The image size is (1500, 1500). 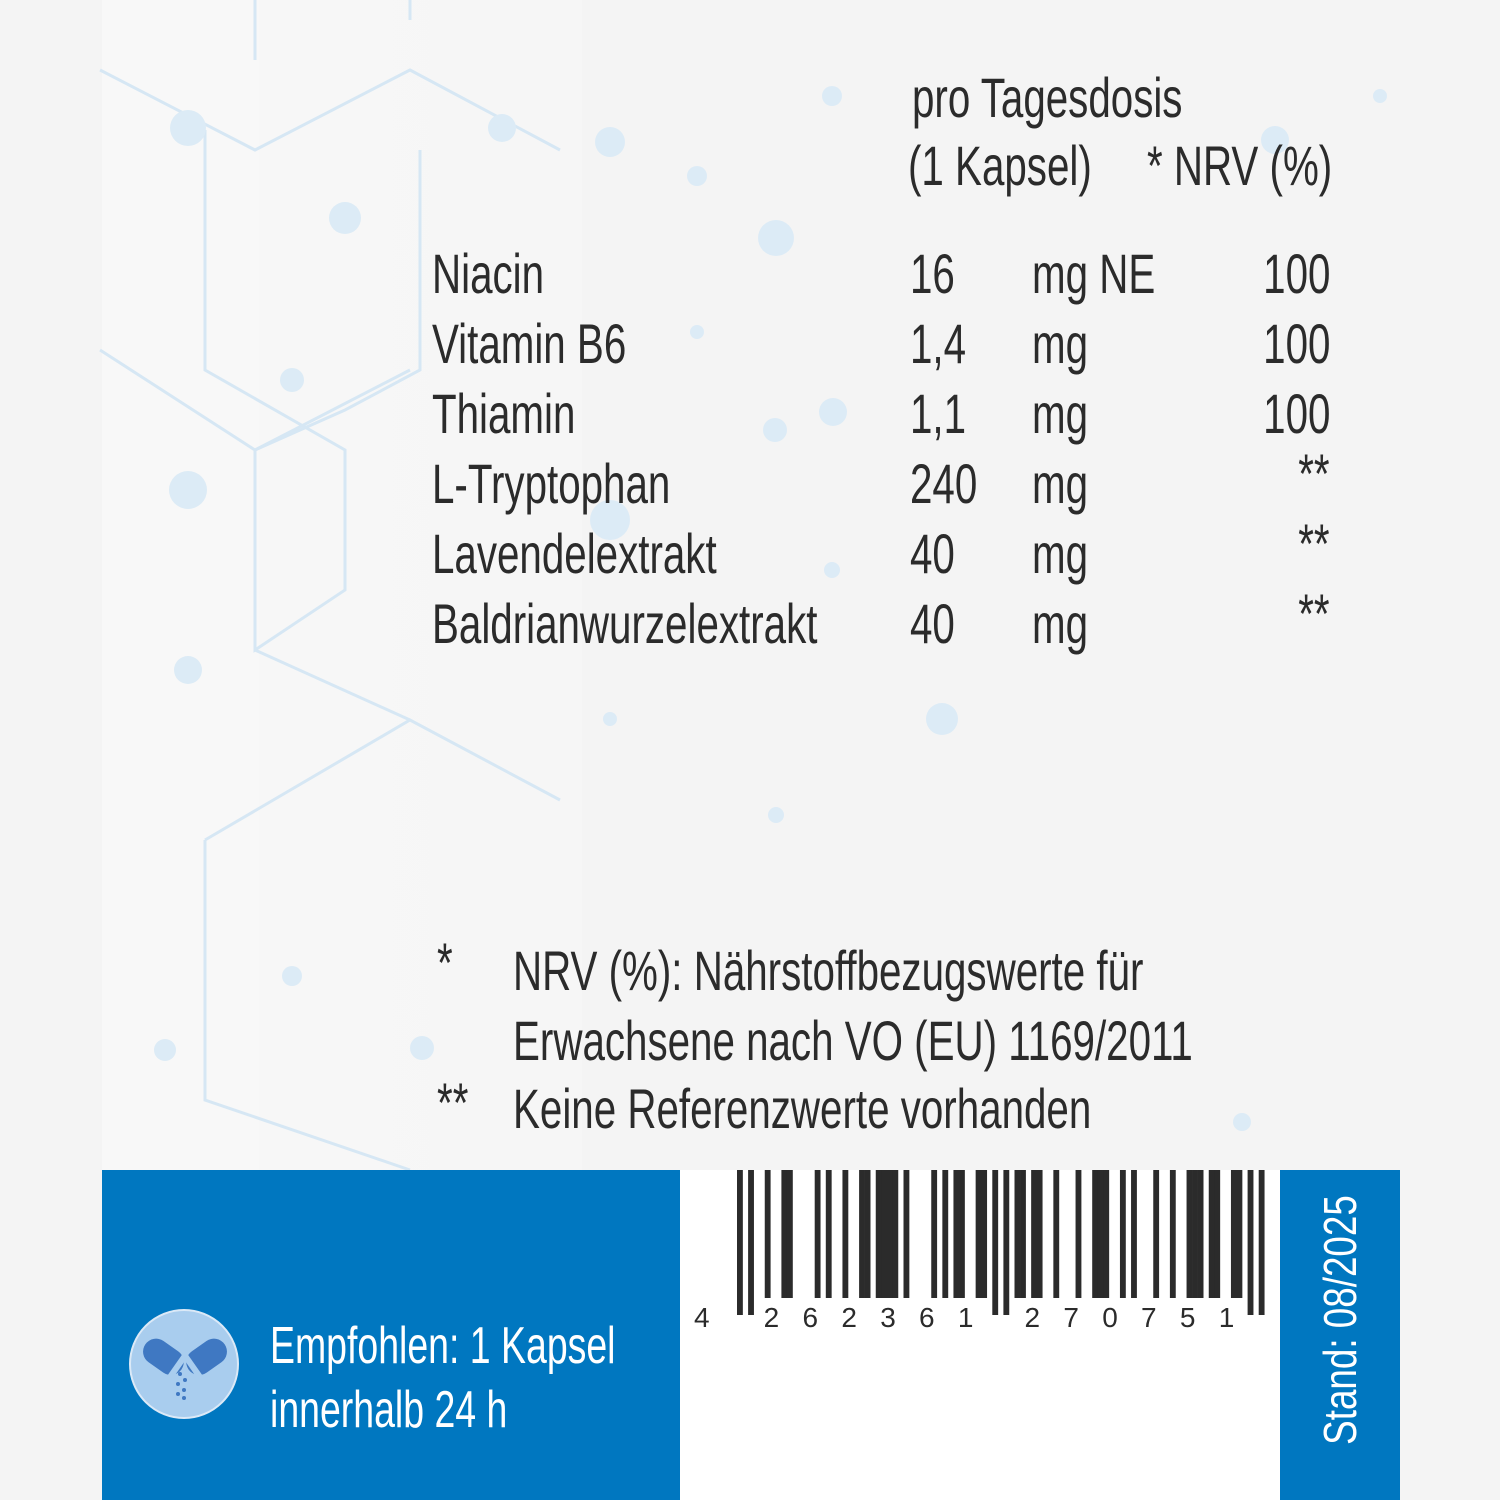 What do you see at coordinates (932, 273) in the screenshot?
I see `nutrient-amount: 16` at bounding box center [932, 273].